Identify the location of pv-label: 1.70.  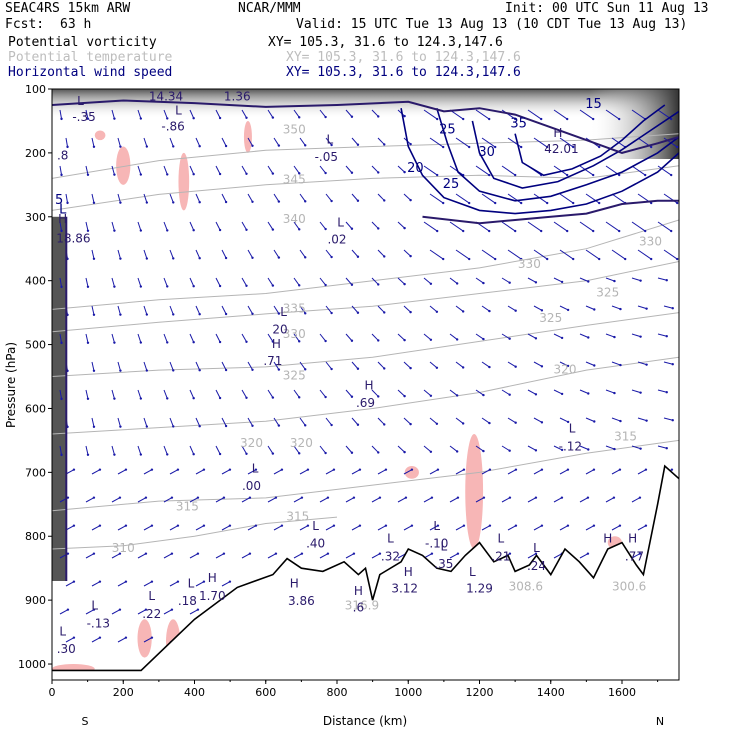
(212, 596).